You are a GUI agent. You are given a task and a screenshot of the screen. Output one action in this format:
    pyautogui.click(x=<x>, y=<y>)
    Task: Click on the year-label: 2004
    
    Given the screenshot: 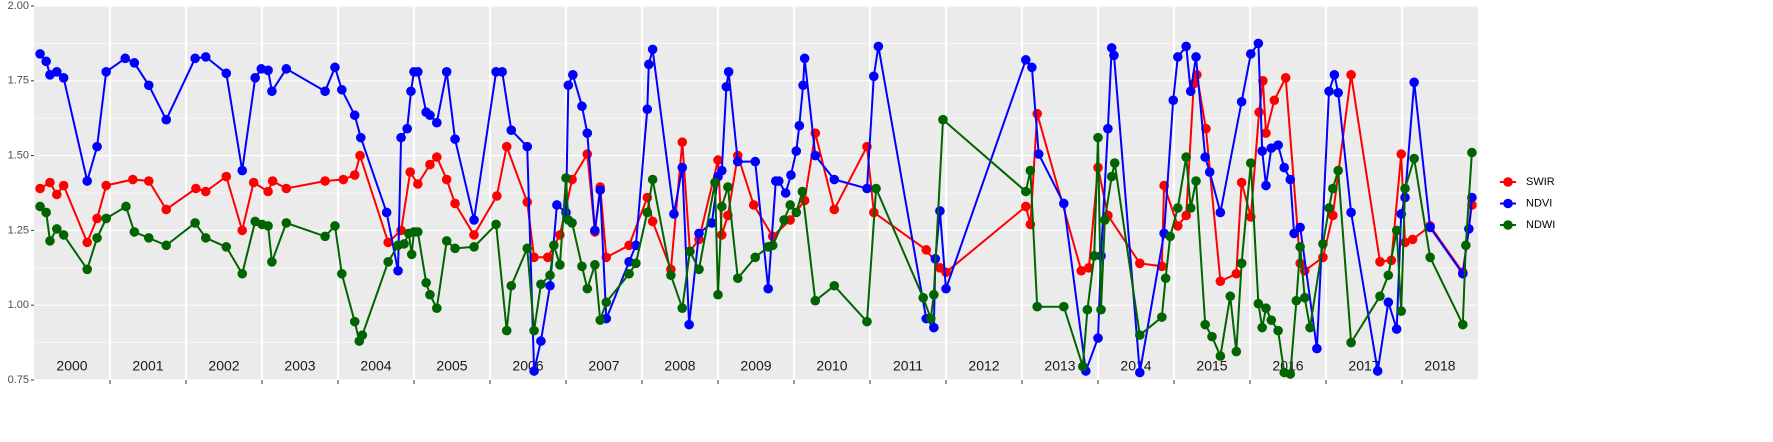 What is the action you would take?
    pyautogui.click(x=375, y=366)
    